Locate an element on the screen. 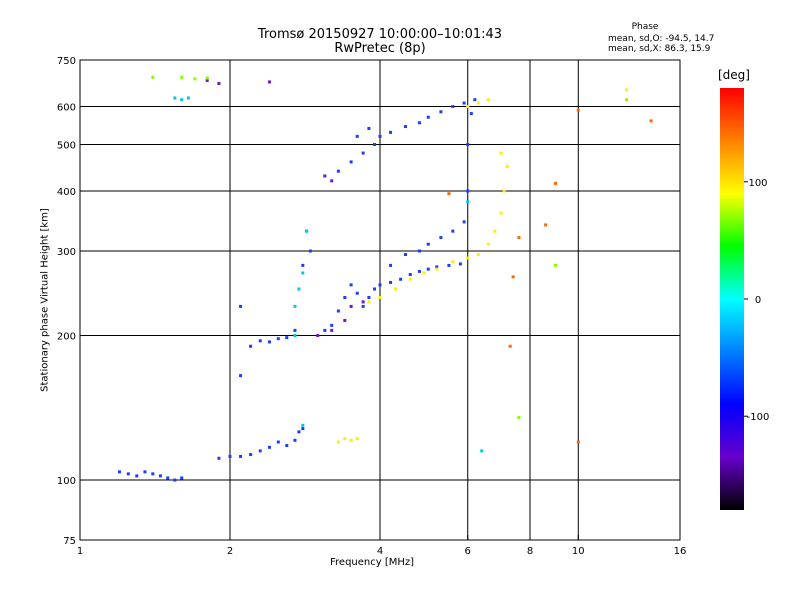  x-tick-label: 4 is located at coordinates (380, 551).